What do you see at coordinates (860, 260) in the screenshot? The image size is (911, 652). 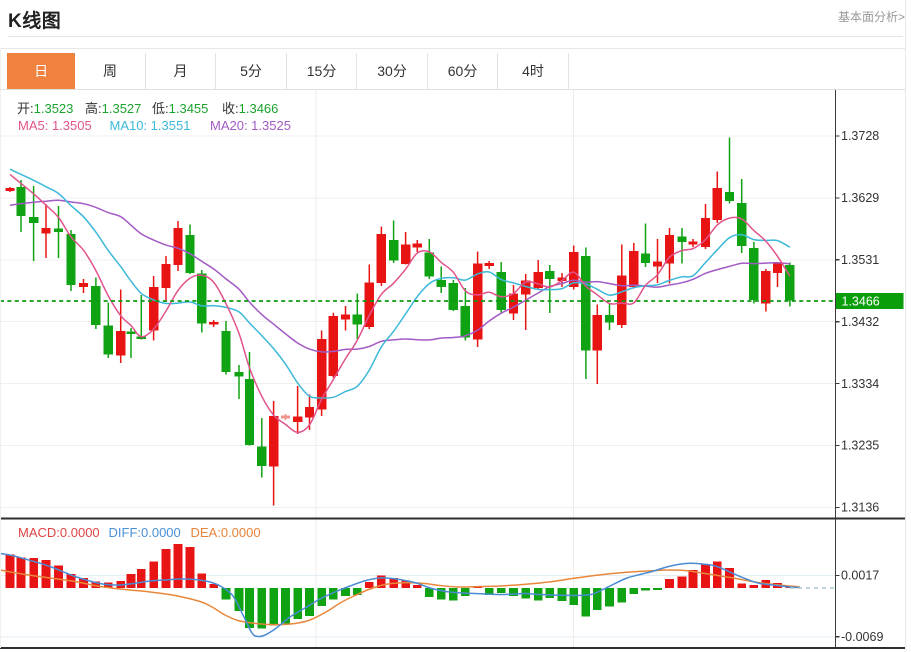 I see `svg-text: 1.3531` at bounding box center [860, 260].